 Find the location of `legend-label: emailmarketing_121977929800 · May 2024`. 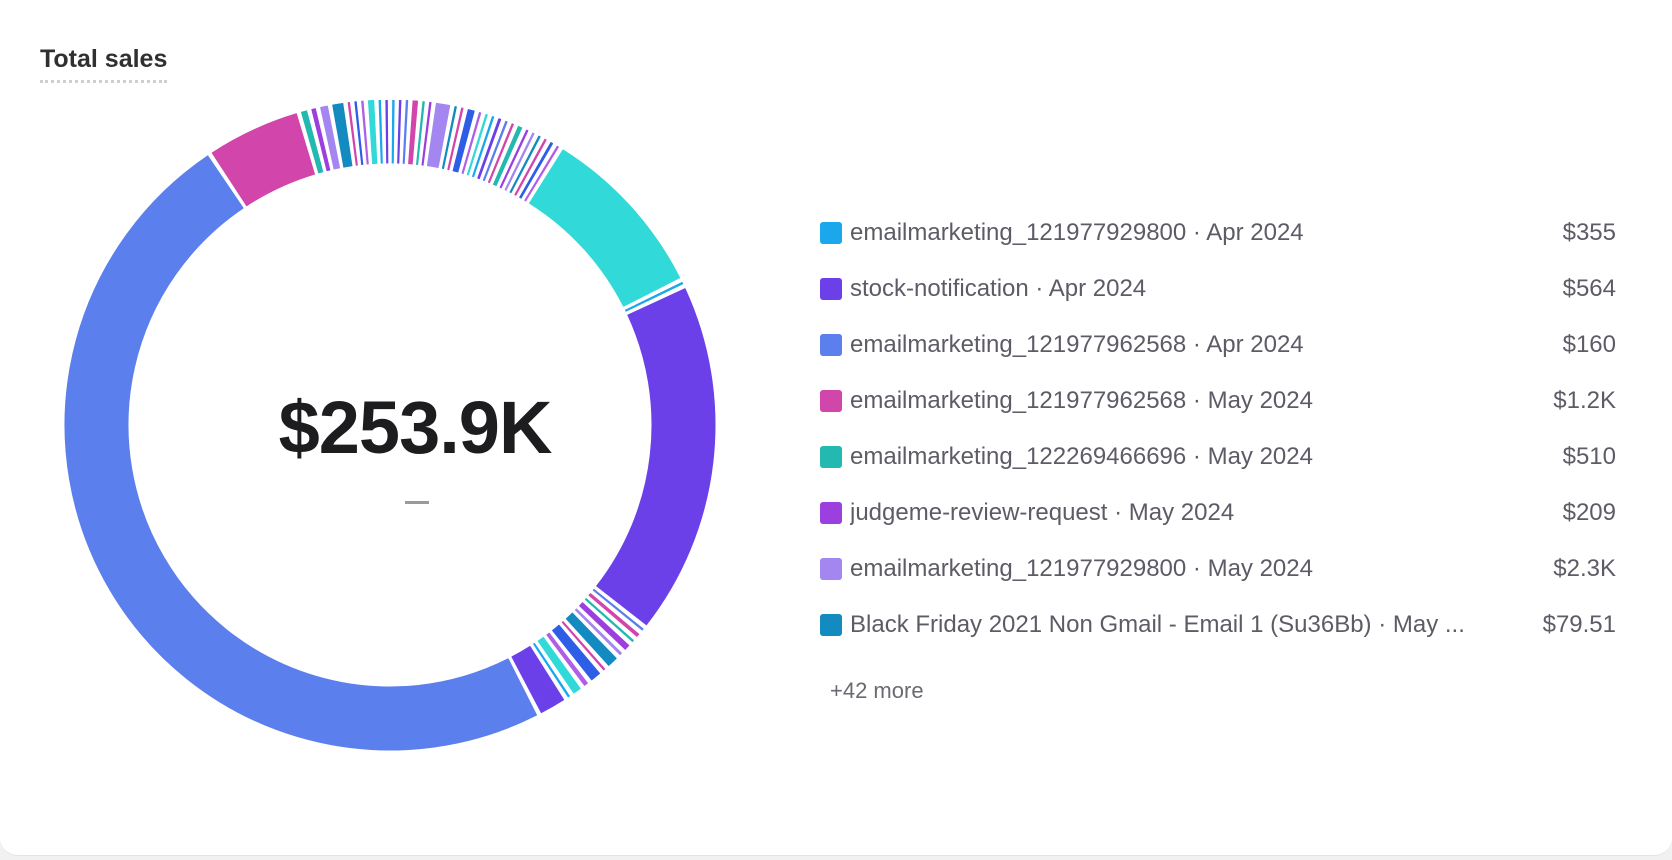

legend-label: emailmarketing_121977929800 · May 2024 is located at coordinates (1081, 568).